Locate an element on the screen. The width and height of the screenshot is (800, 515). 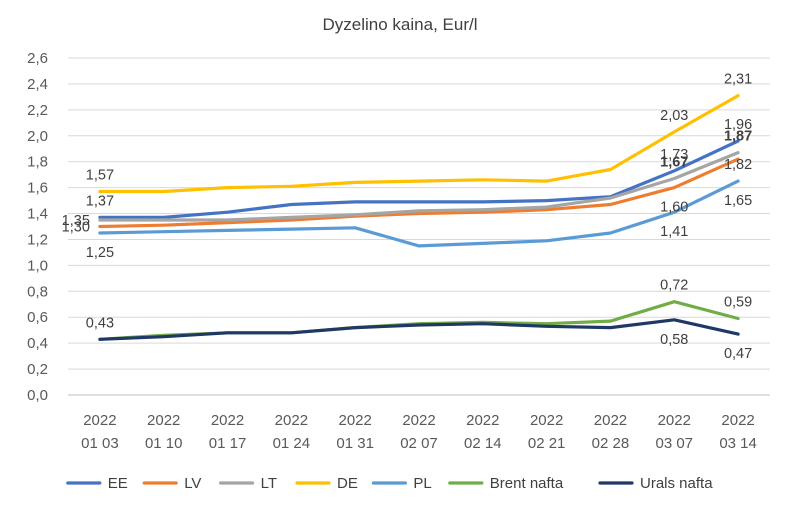
series-line-lt is located at coordinates (419, 186).